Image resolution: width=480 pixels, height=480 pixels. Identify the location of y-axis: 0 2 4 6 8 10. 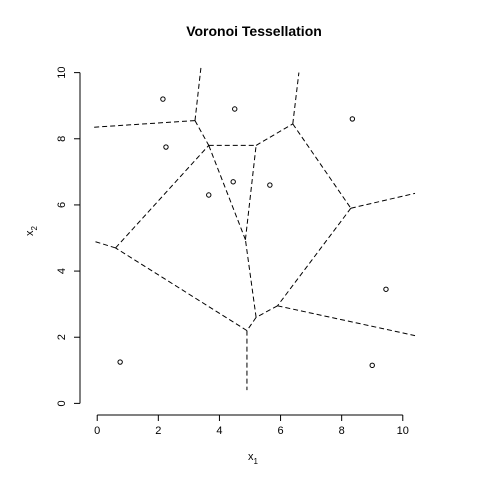
(68, 236).